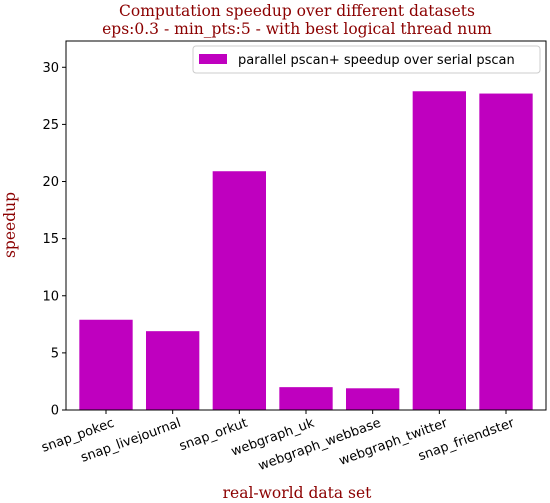 The width and height of the screenshot is (550, 503). What do you see at coordinates (55, 353) in the screenshot?
I see `y-tick-label: 5` at bounding box center [55, 353].